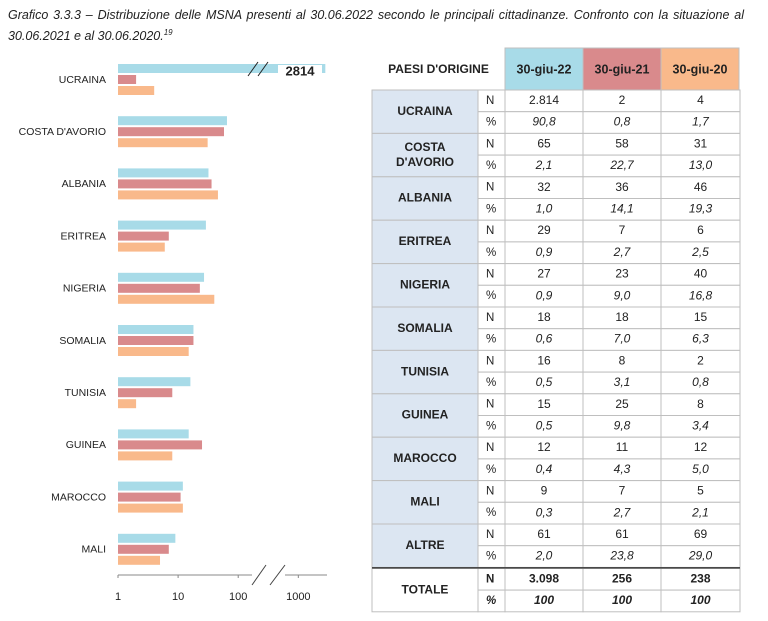  Describe the element at coordinates (622, 469) in the screenshot. I see `data-value: 4,3` at that location.